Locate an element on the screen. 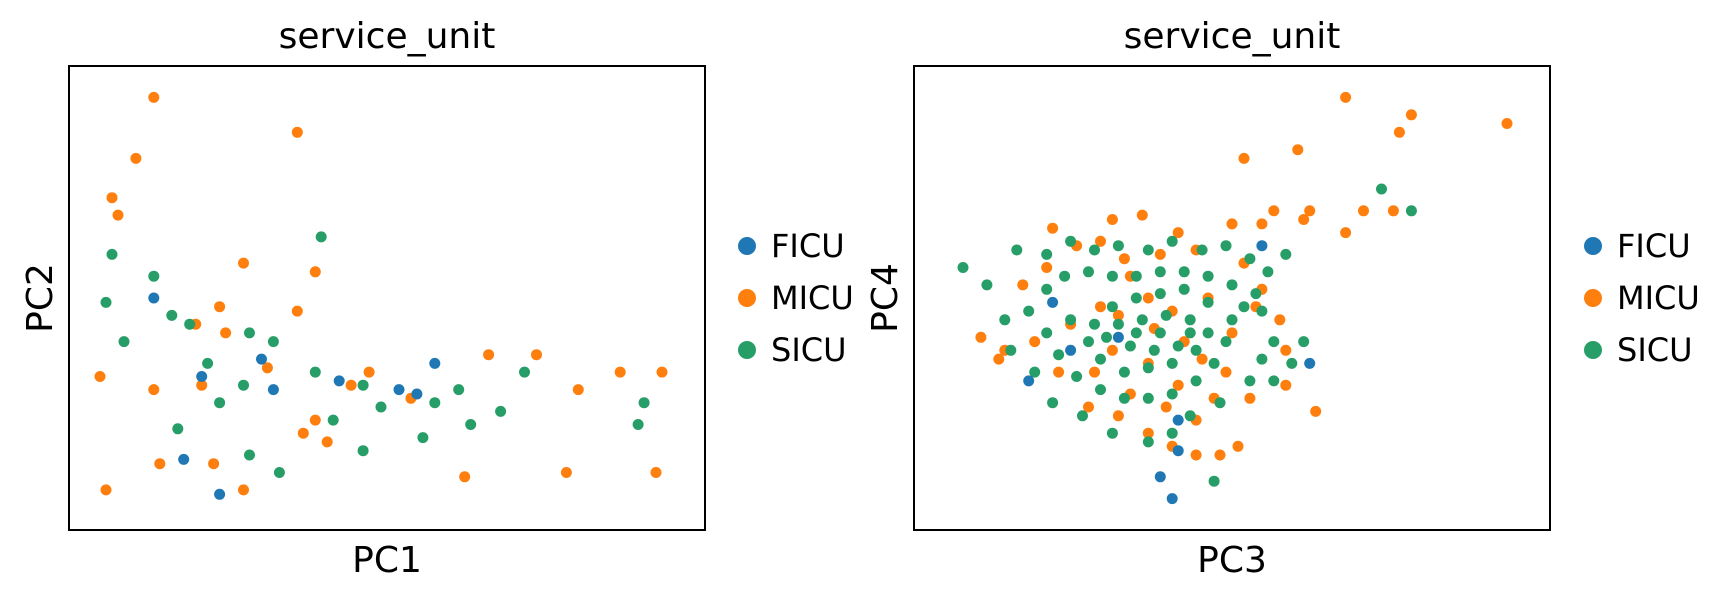 This screenshot has height=597, width=1733. panel-2-title: service_unit is located at coordinates (1232, 36).